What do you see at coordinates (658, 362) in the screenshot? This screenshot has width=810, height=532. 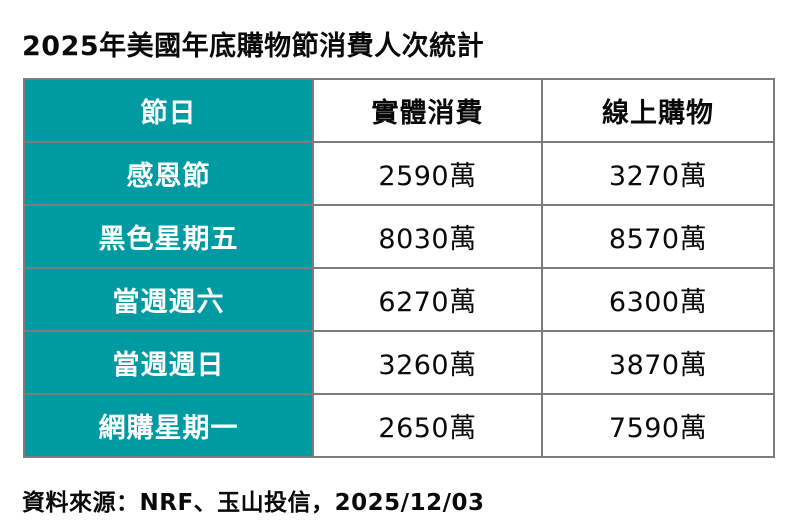 I see `online-value-cell: 3870萬` at bounding box center [658, 362].